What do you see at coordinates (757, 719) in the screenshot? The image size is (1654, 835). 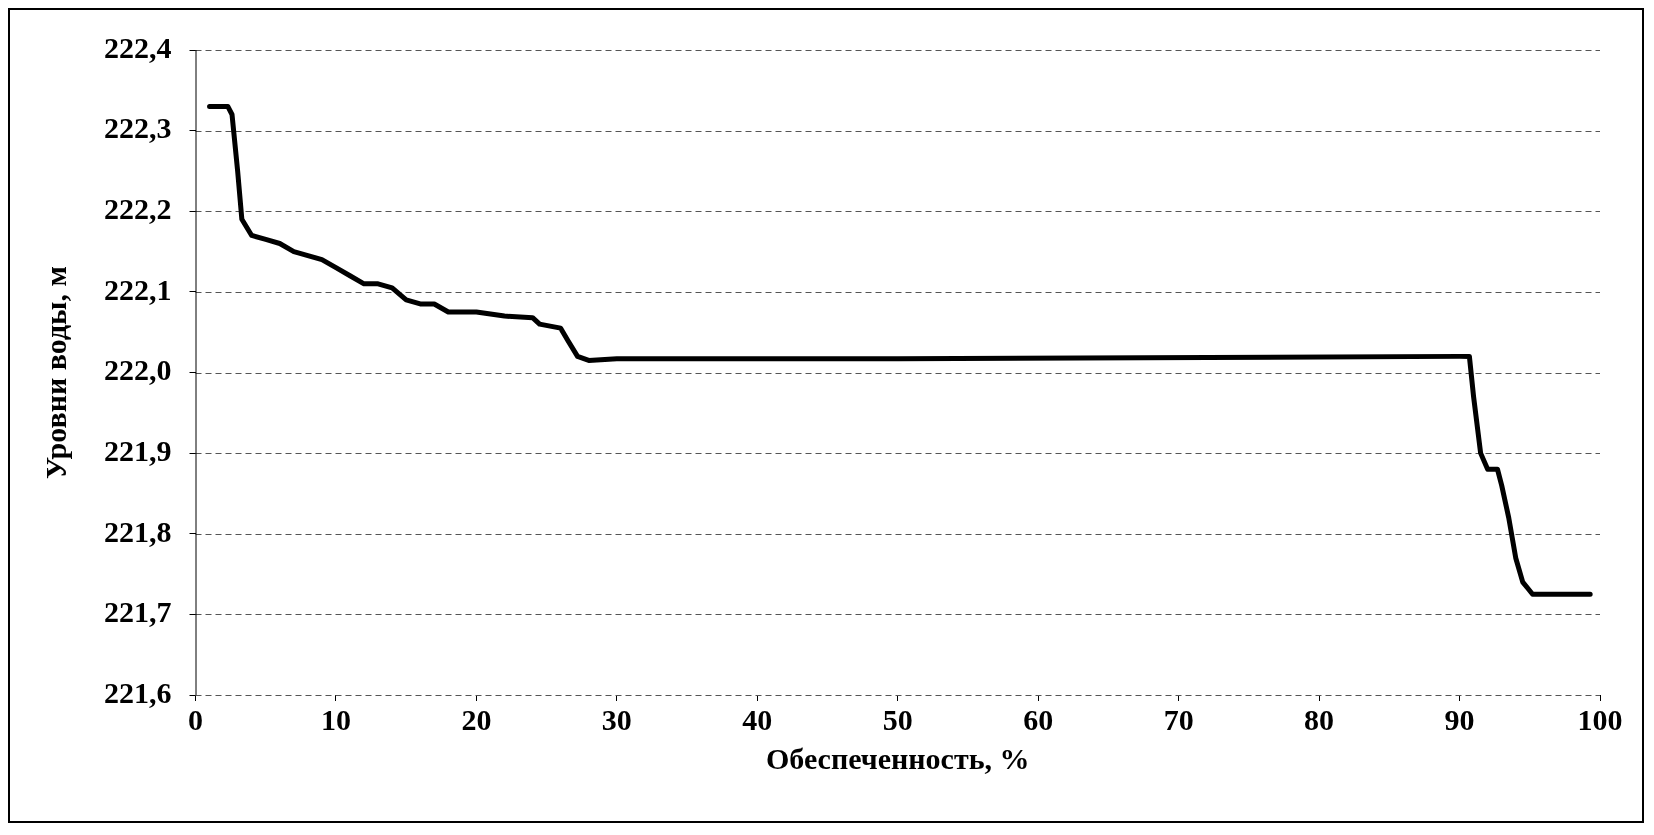 I see `x-tick-label: 40` at bounding box center [757, 719].